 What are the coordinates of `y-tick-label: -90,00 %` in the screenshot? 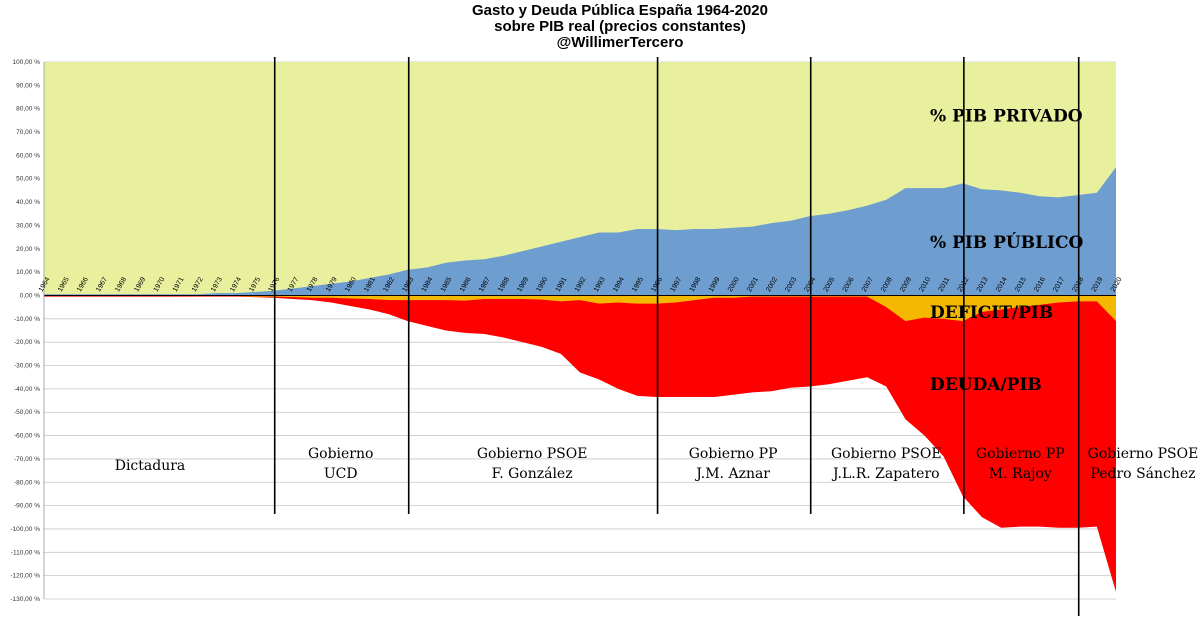 It's located at (27, 506).